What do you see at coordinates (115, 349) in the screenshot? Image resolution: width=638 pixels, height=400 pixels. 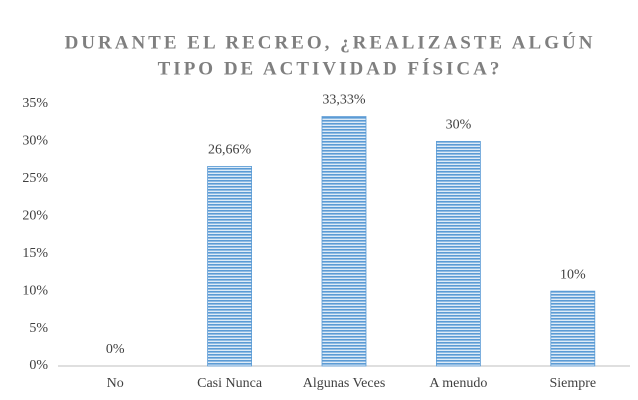 I see `data-label: 0%` at bounding box center [115, 349].